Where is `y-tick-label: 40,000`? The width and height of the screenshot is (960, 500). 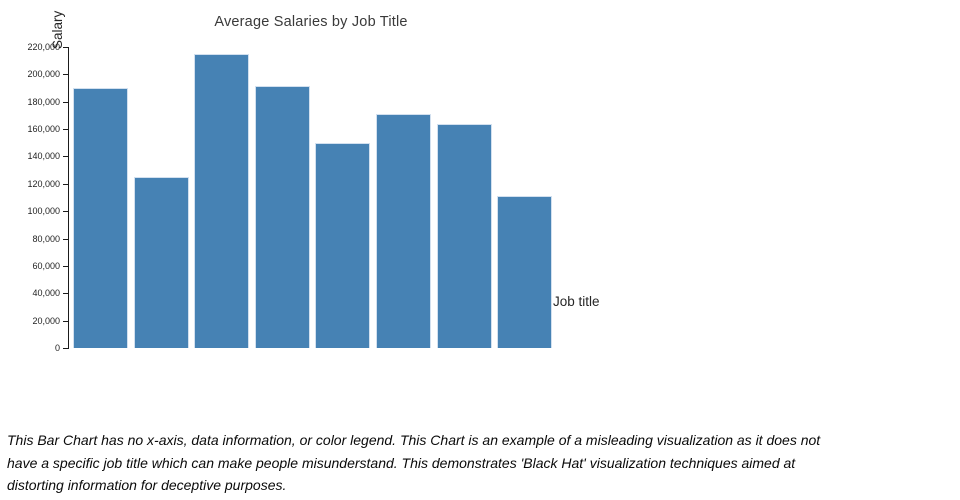
y-tick-label: 40,000 is located at coordinates (46, 293).